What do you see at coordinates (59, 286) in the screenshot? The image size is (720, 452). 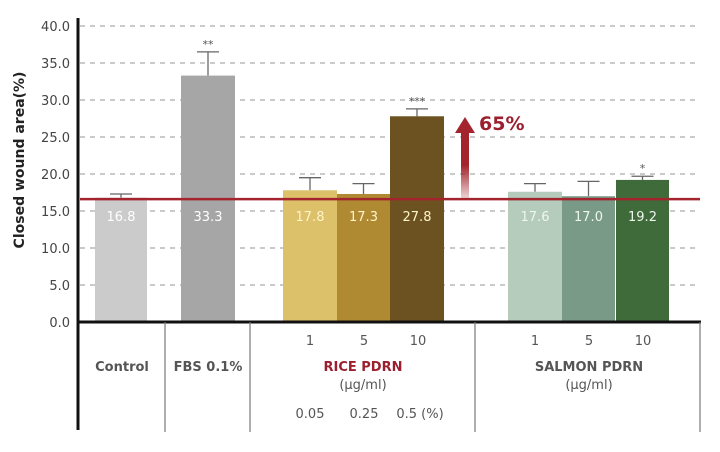 I see `y-tick-label: 5.0` at bounding box center [59, 286].